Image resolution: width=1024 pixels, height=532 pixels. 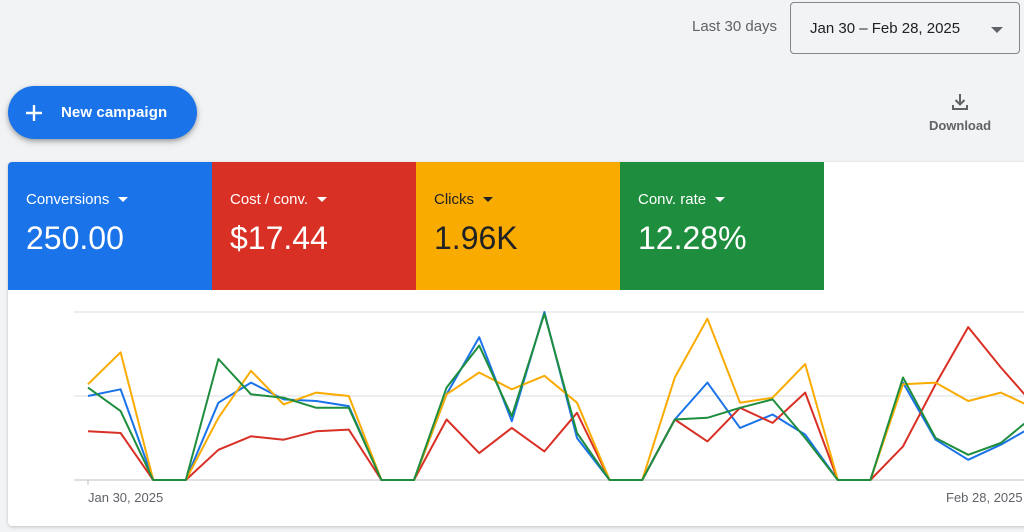 I want to click on metric-label: Clicks, so click(x=454, y=199).